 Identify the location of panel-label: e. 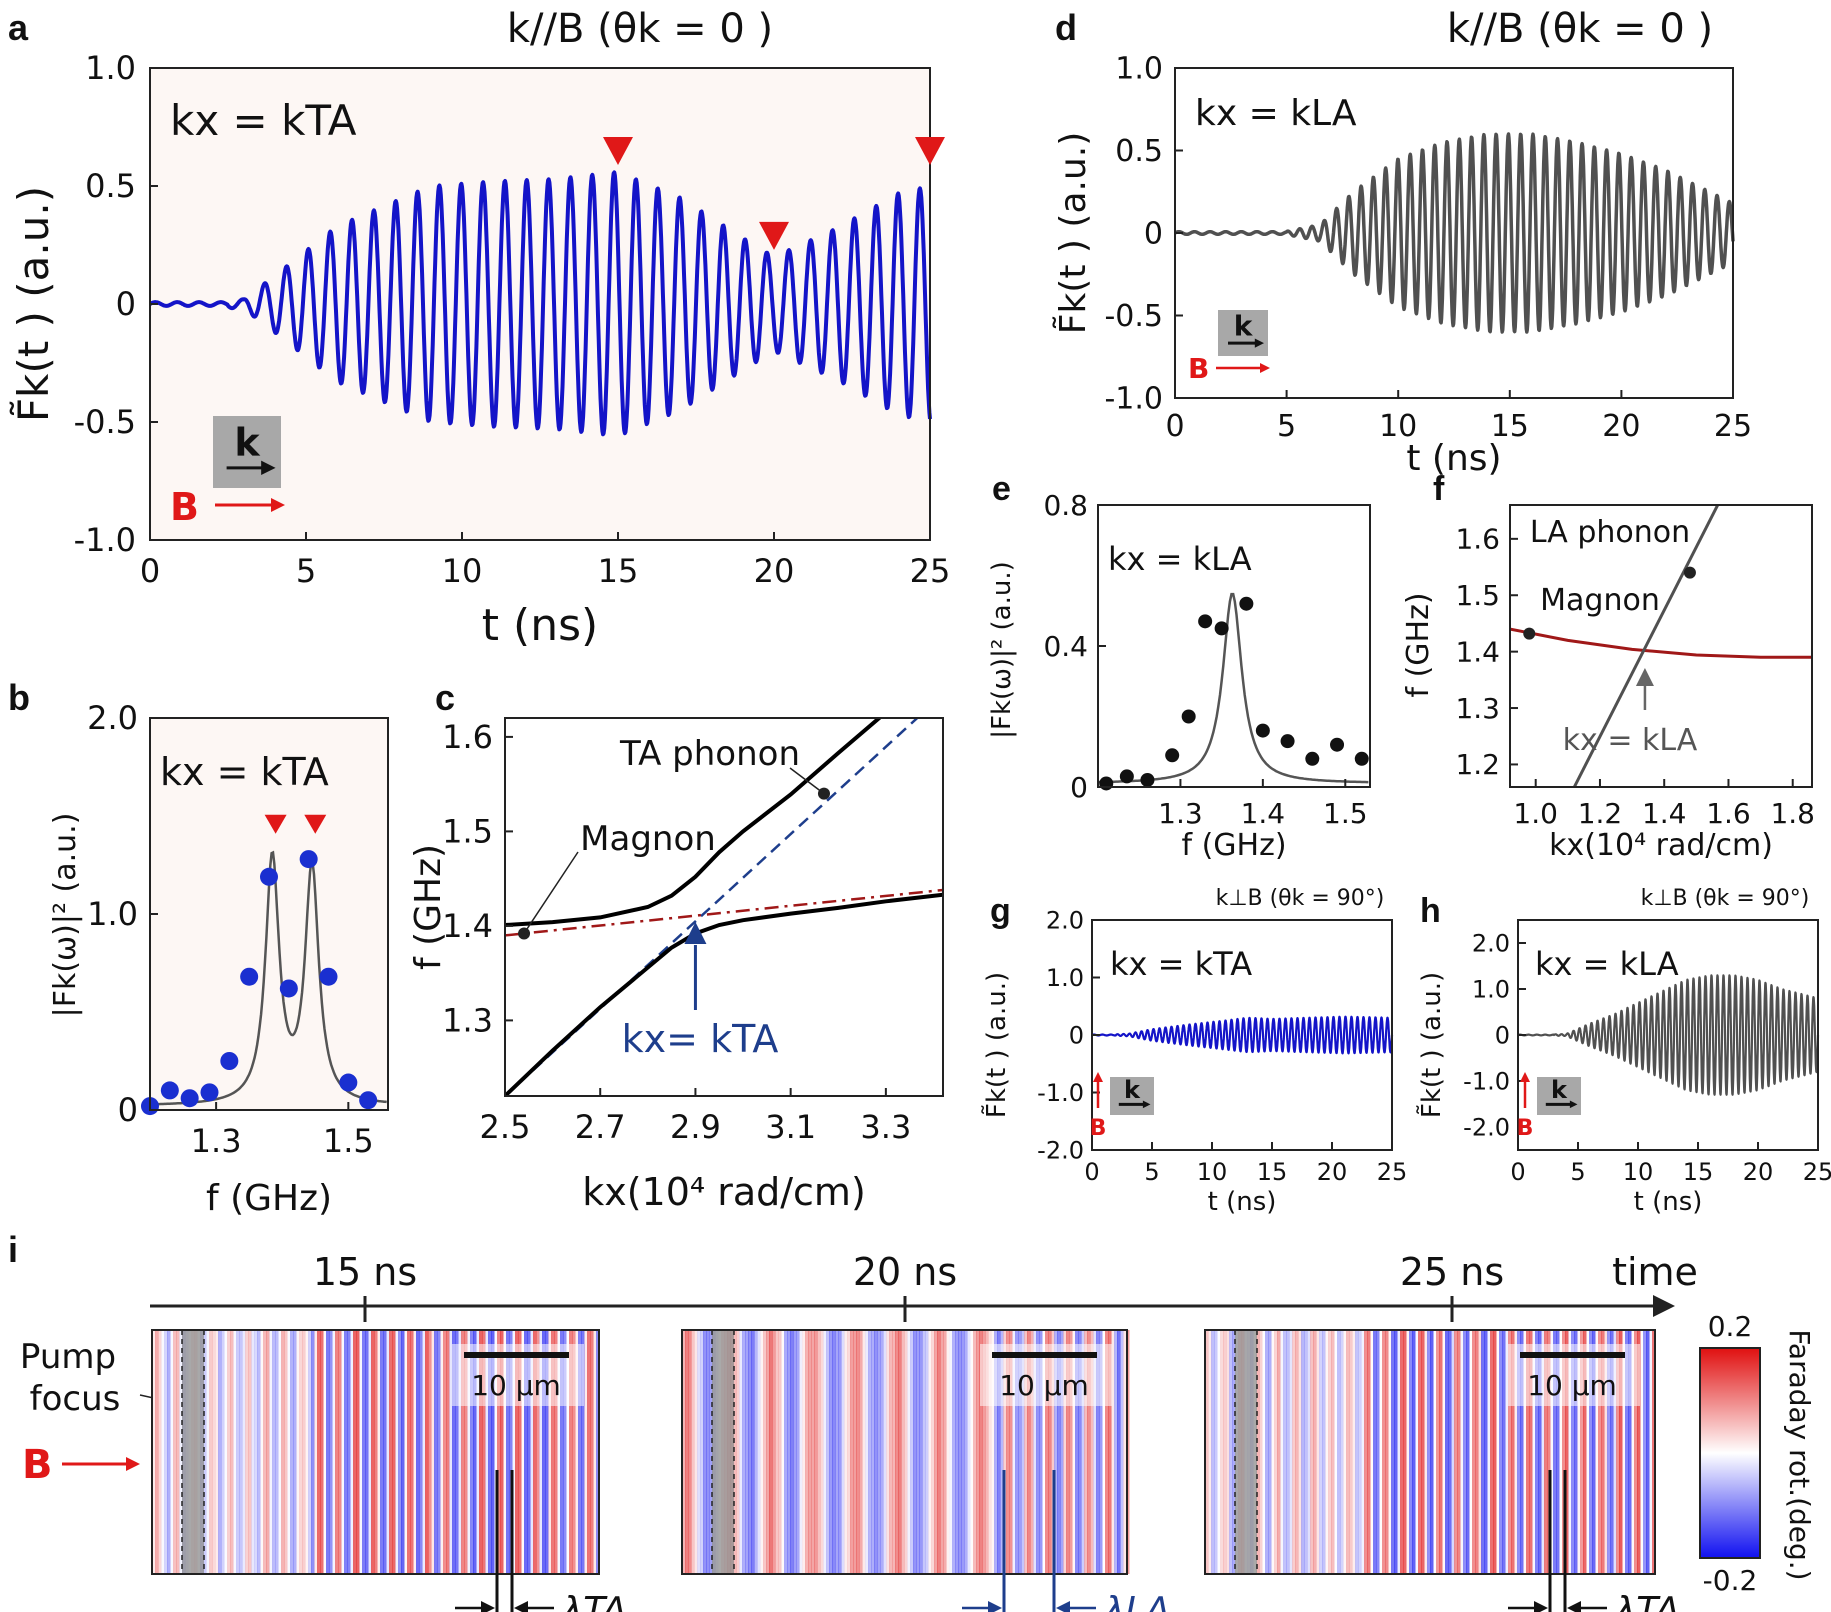
(1001, 489).